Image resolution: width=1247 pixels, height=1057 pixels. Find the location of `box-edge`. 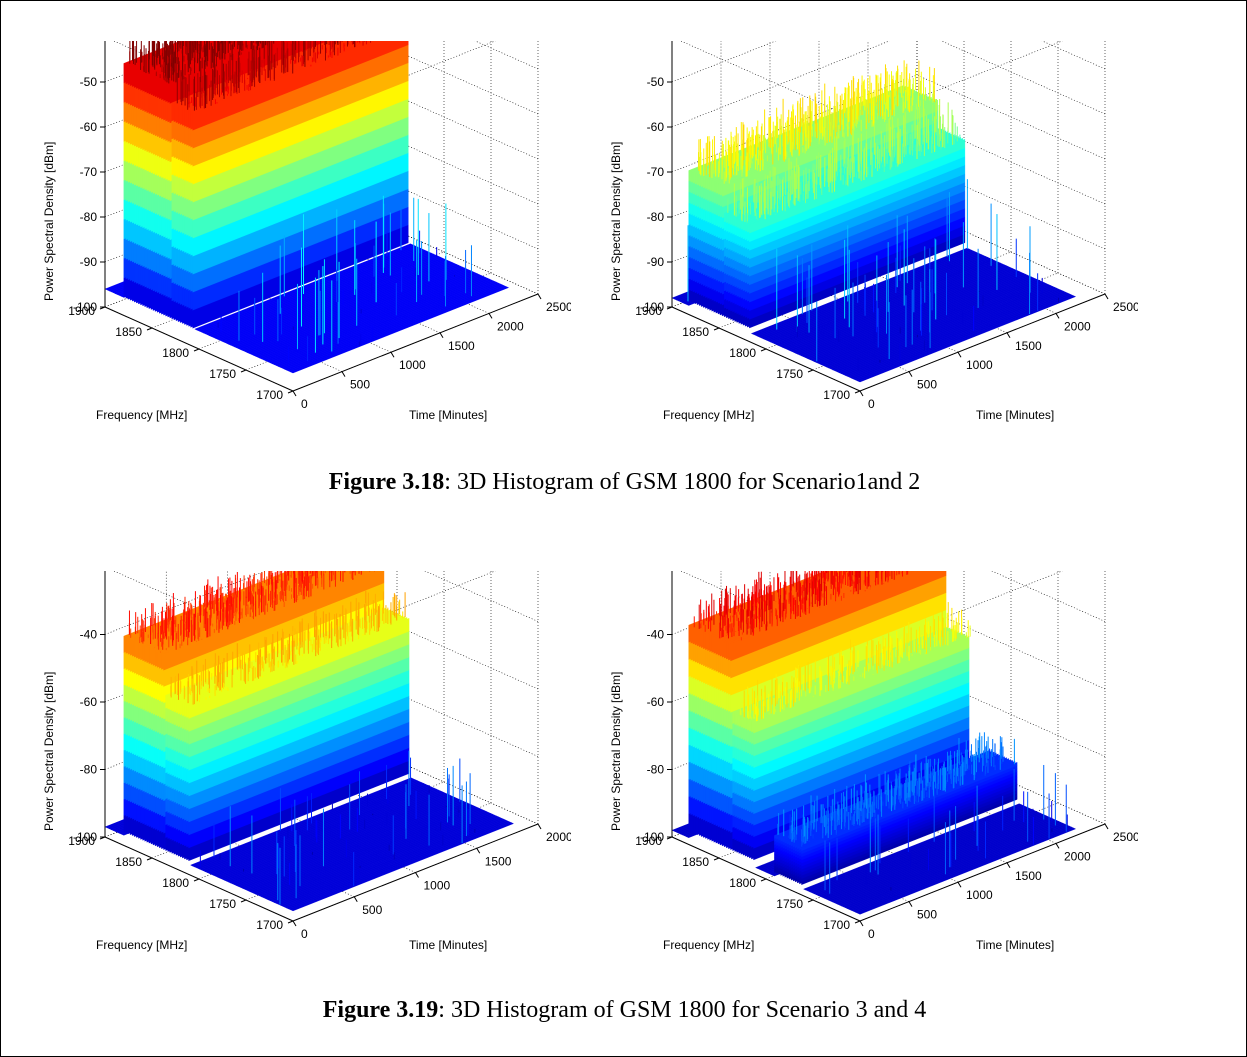

box-edge is located at coordinates (770, 81).